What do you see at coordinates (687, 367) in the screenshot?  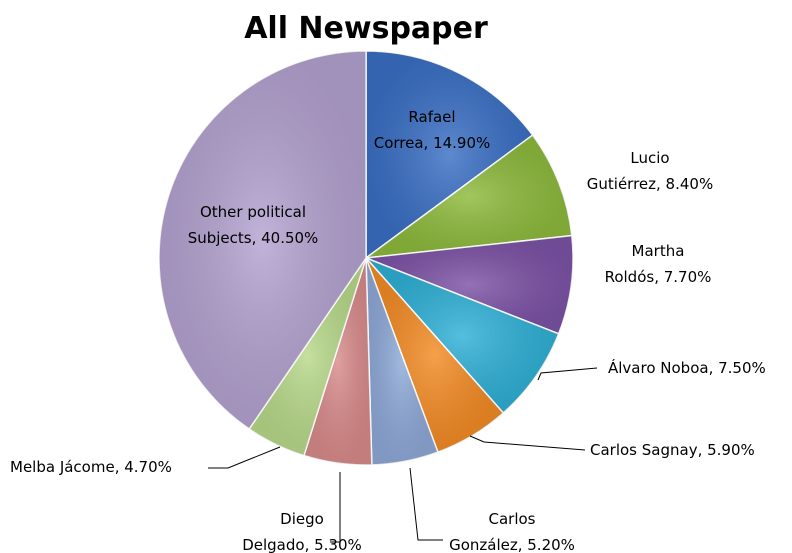 I see `slice-label--lvaro-noboa: Álvaro Noboa, 7.50%` at bounding box center [687, 367].